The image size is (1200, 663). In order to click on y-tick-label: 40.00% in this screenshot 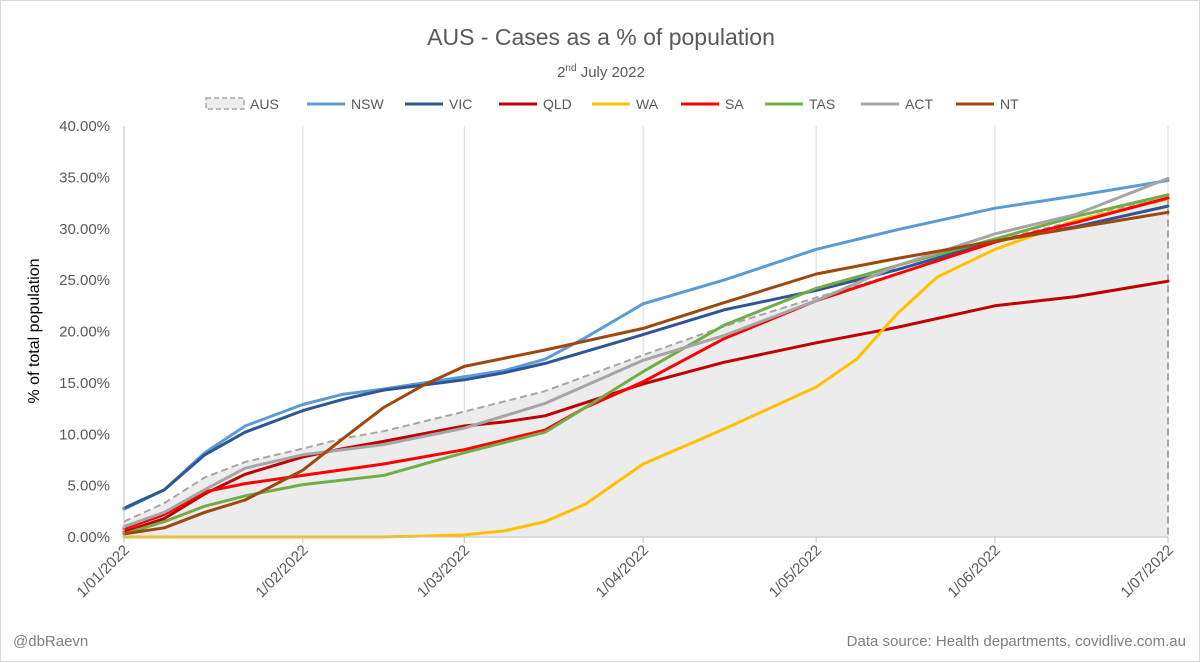, I will do `click(84, 126)`.